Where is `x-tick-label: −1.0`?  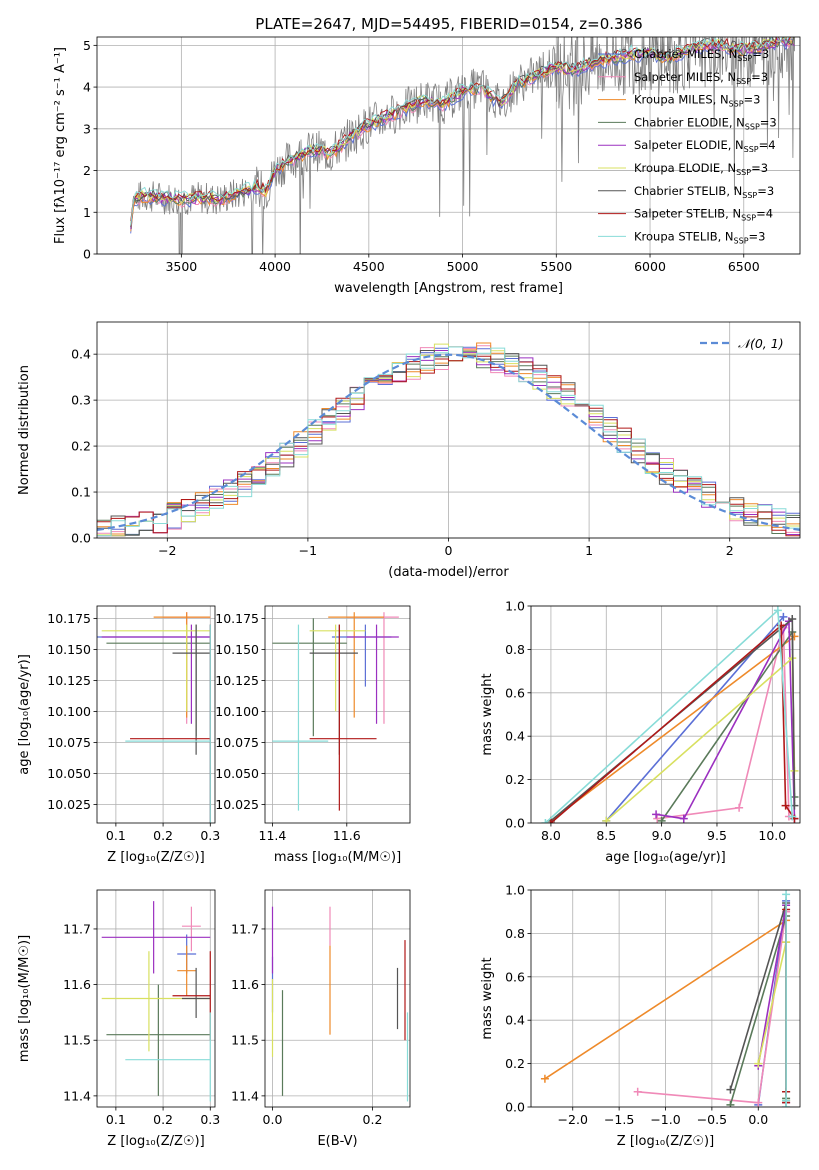
x-tick-label: −1.0 is located at coordinates (665, 1119).